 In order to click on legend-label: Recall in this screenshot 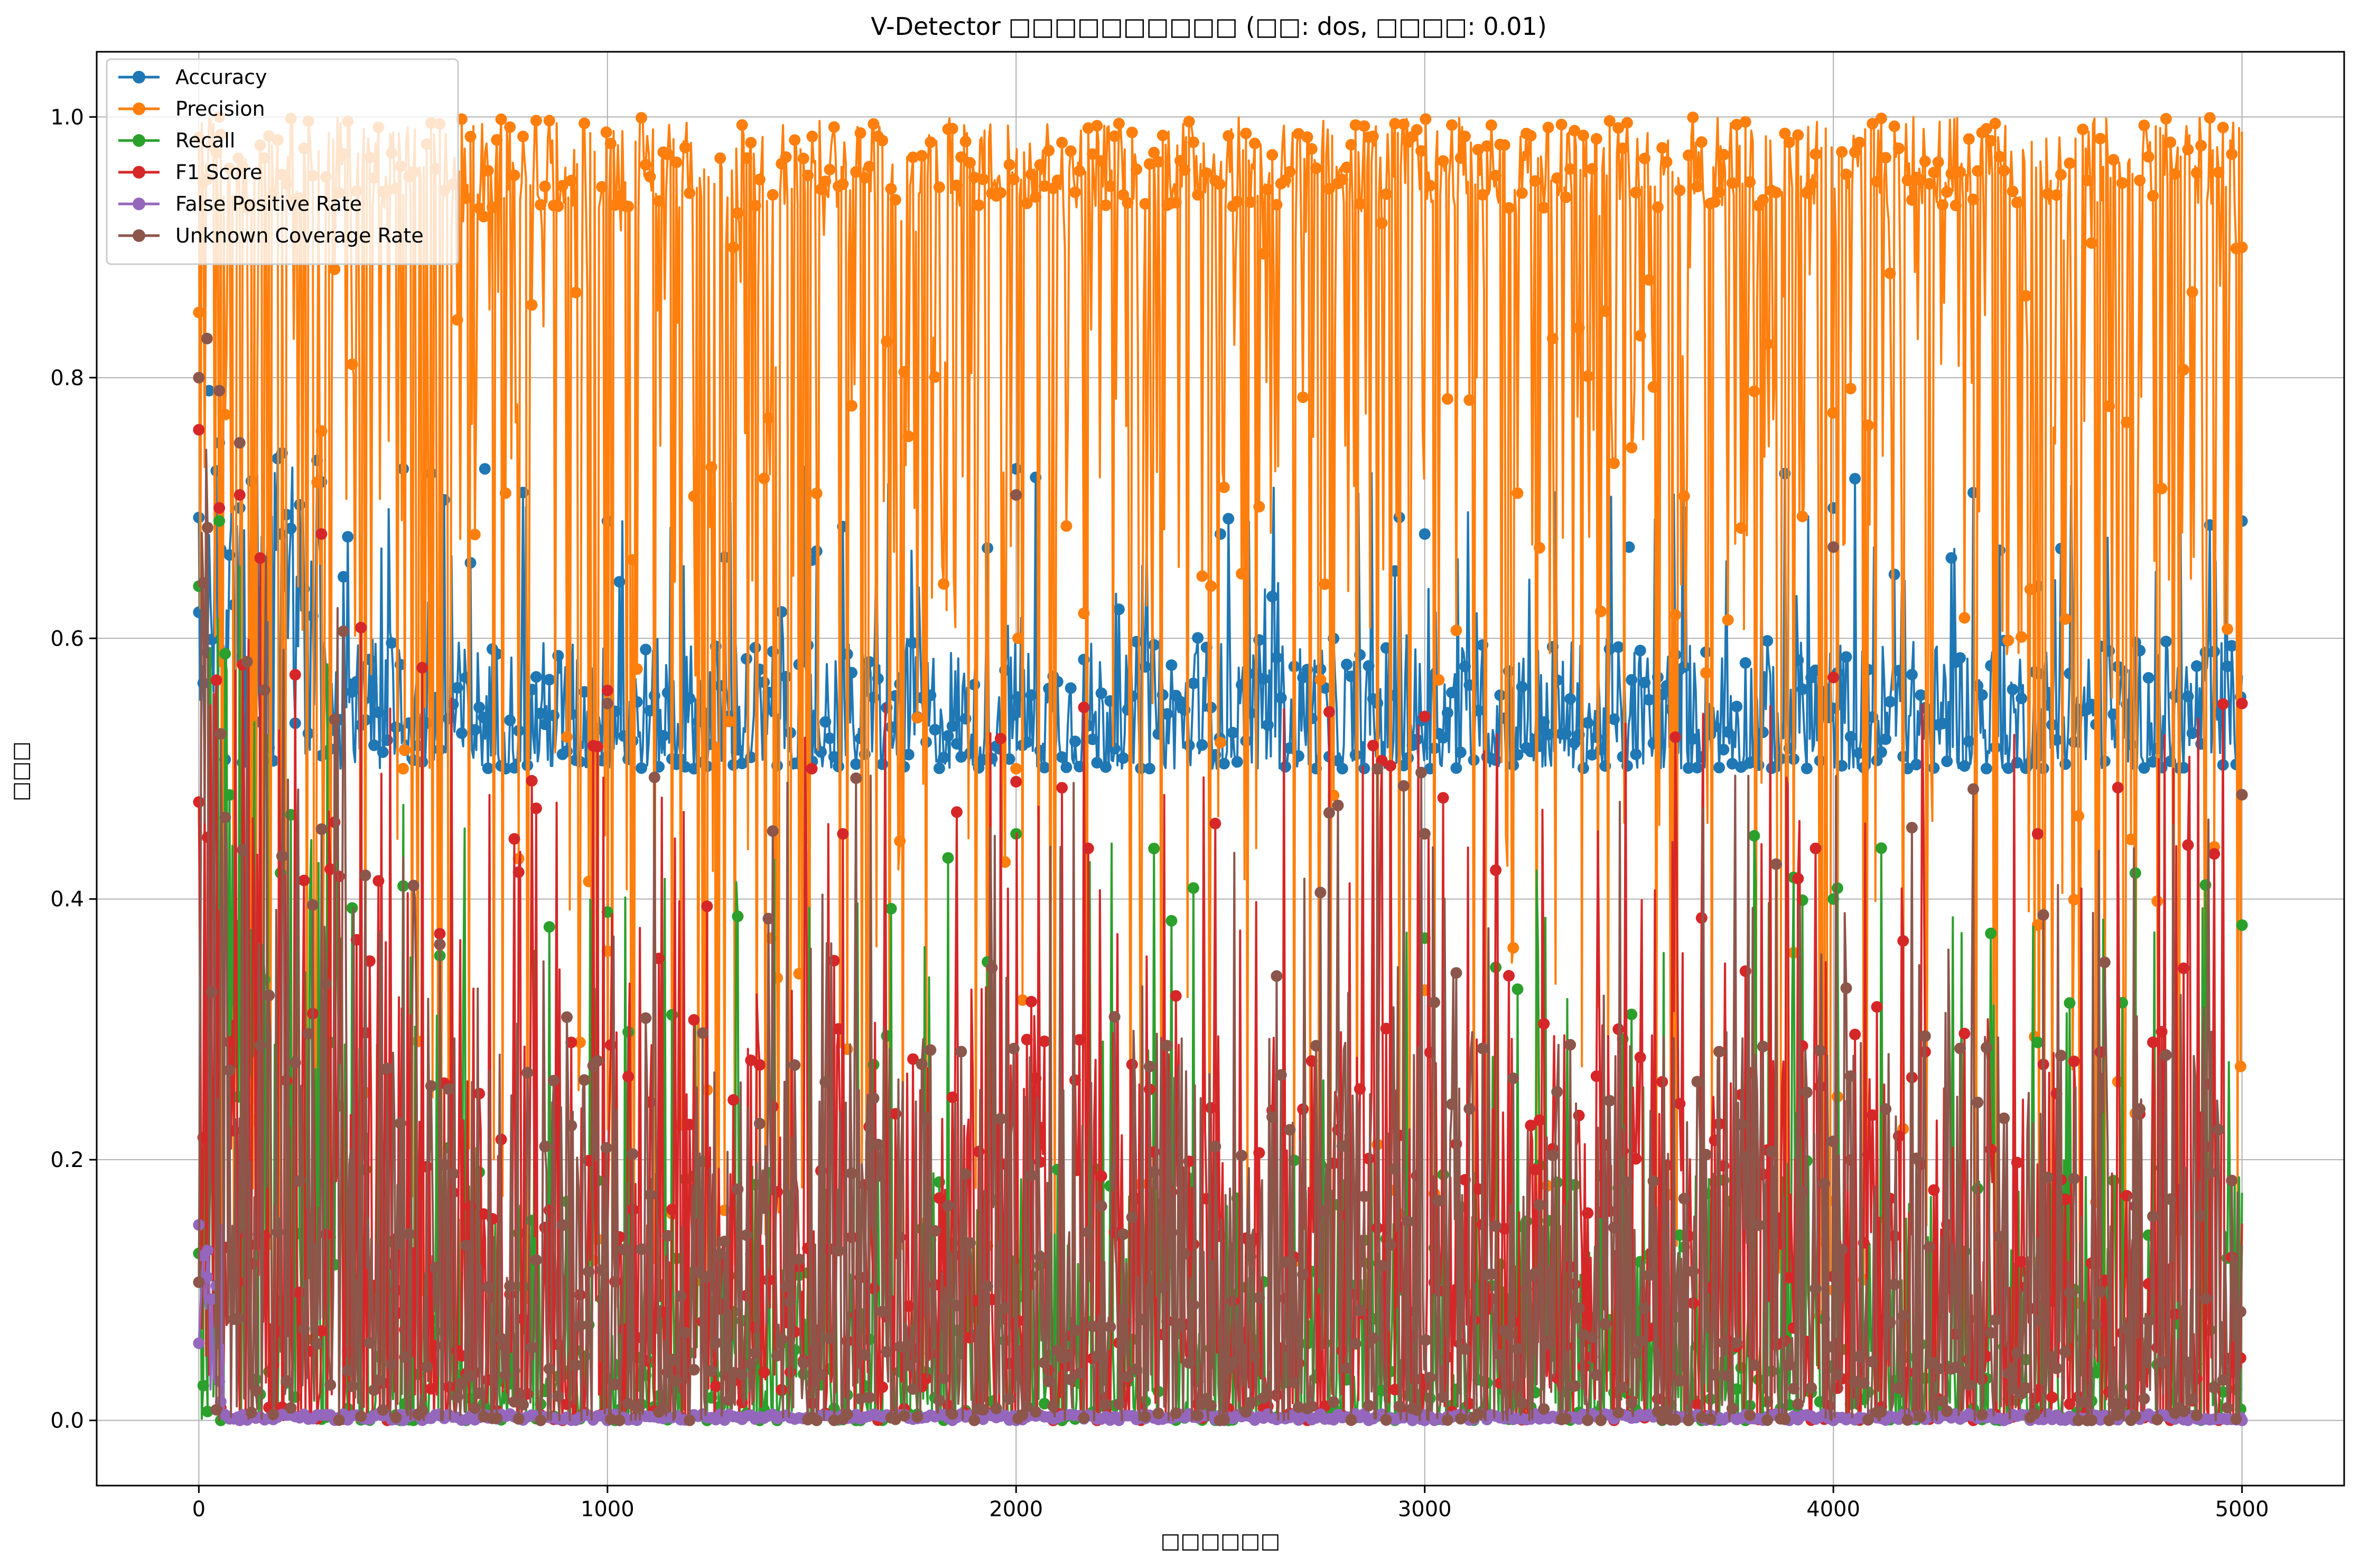, I will do `click(205, 140)`.